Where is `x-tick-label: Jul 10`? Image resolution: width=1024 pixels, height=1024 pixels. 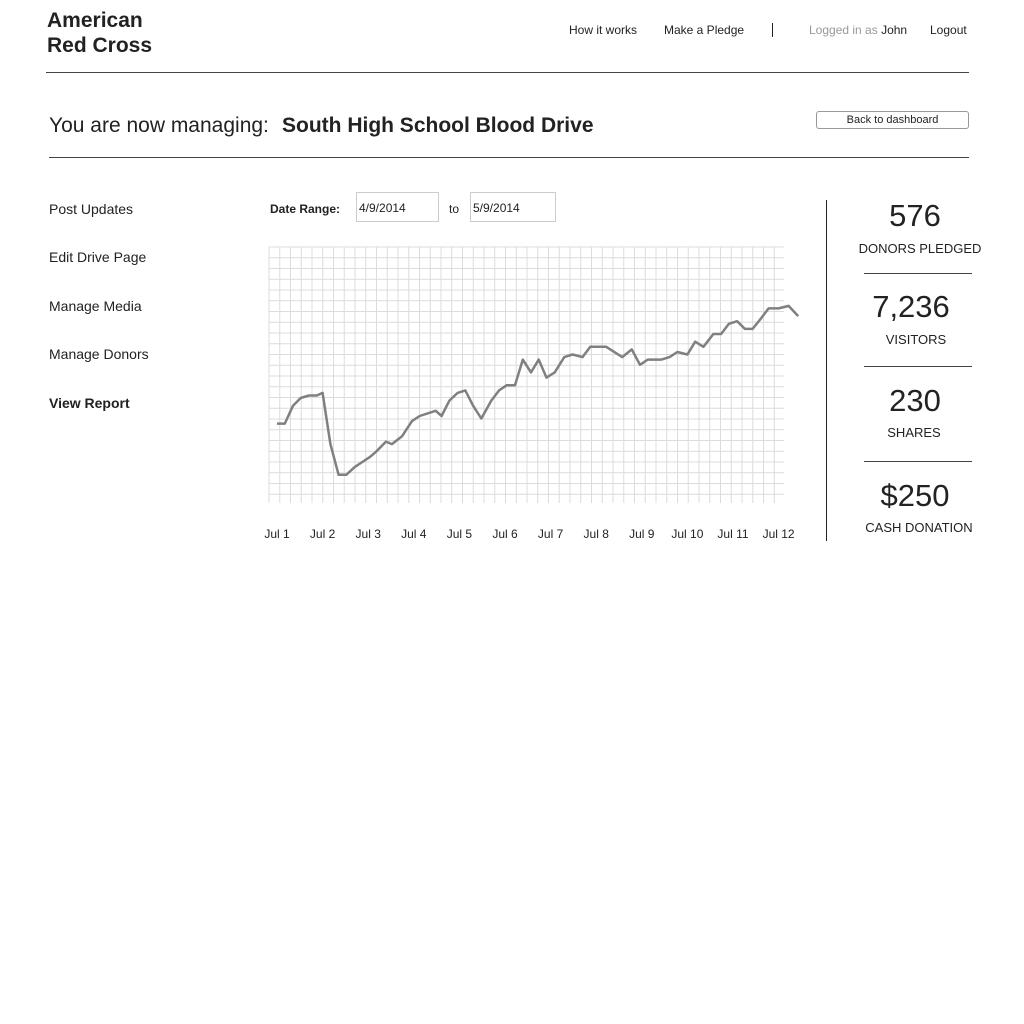 x-tick-label: Jul 10 is located at coordinates (687, 534).